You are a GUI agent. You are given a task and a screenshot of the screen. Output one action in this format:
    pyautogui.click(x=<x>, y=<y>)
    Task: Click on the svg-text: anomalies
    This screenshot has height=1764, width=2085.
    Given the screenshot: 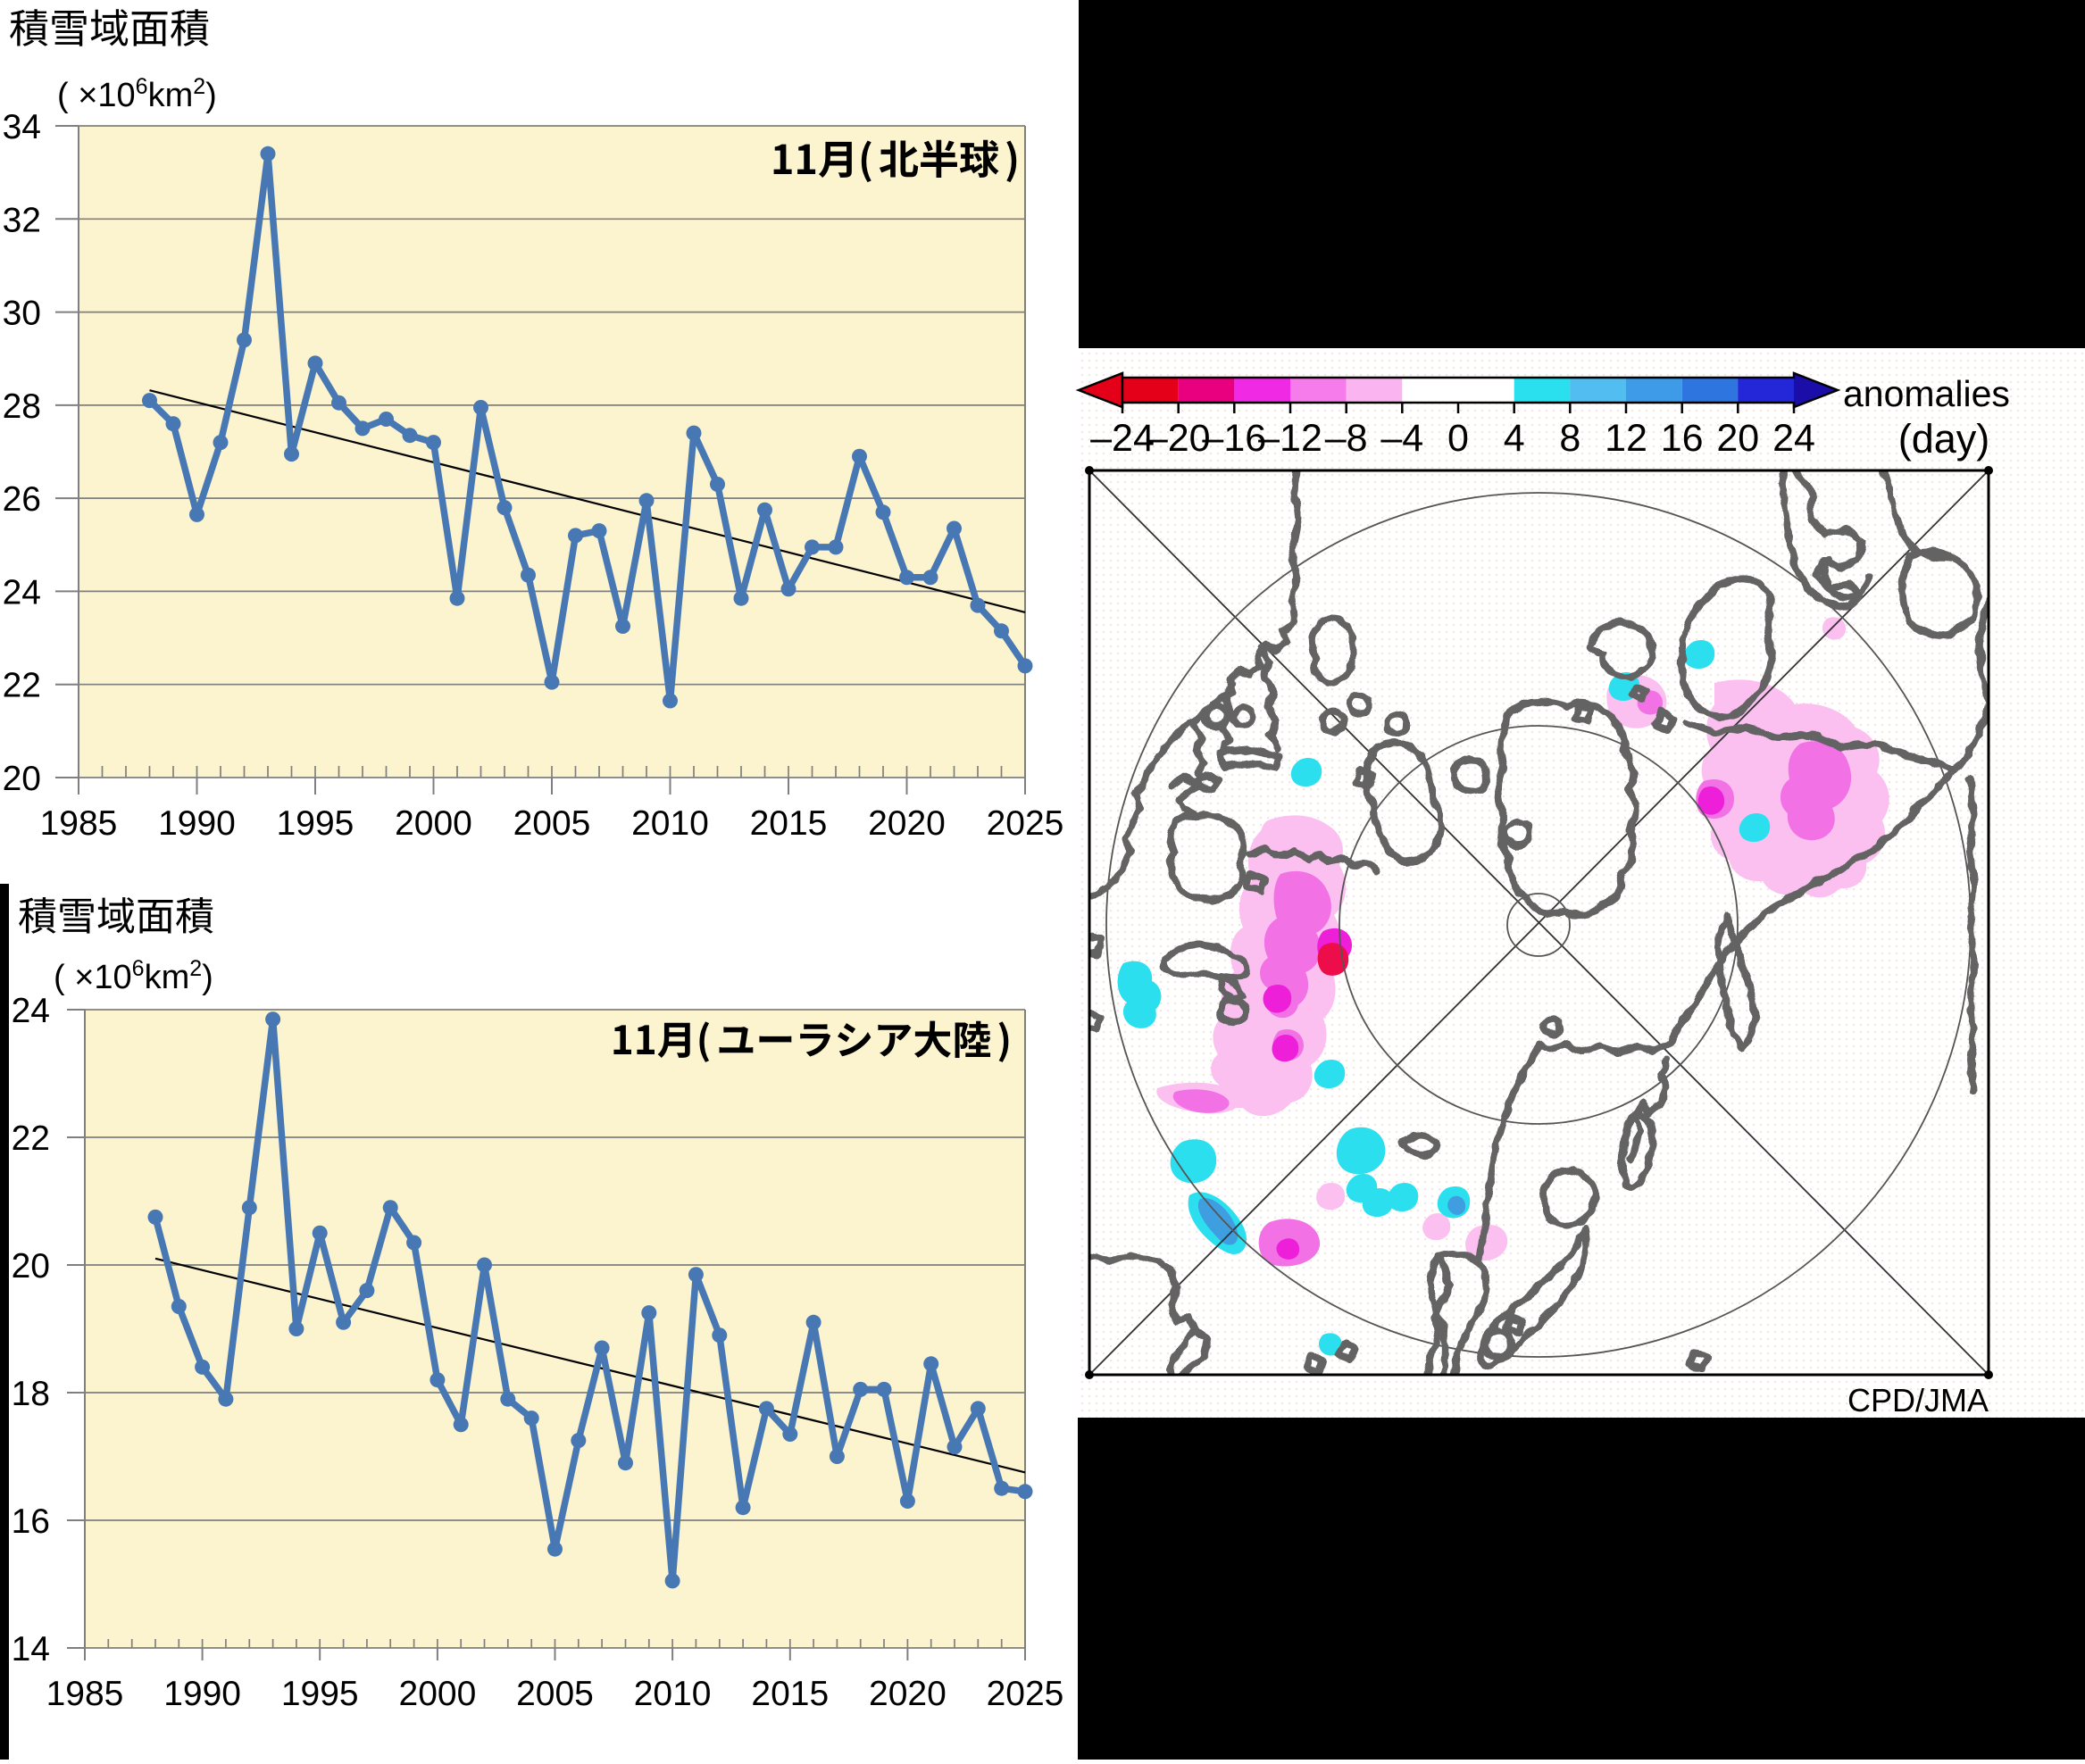 What is the action you would take?
    pyautogui.click(x=1926, y=393)
    